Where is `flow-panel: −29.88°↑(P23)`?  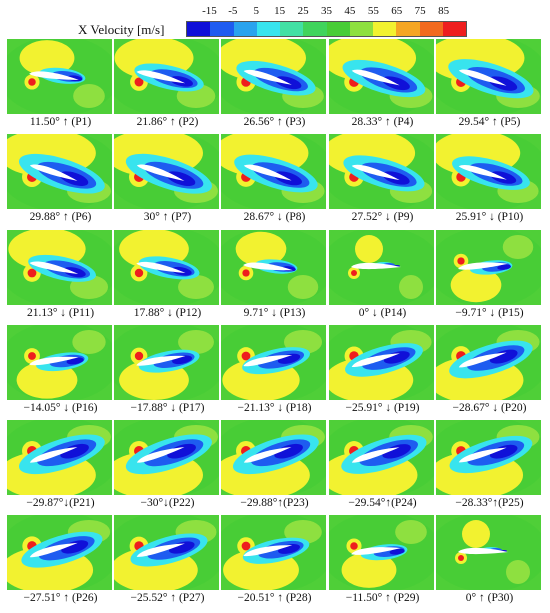 flow-panel: −29.88°↑(P23) is located at coordinates (274, 467).